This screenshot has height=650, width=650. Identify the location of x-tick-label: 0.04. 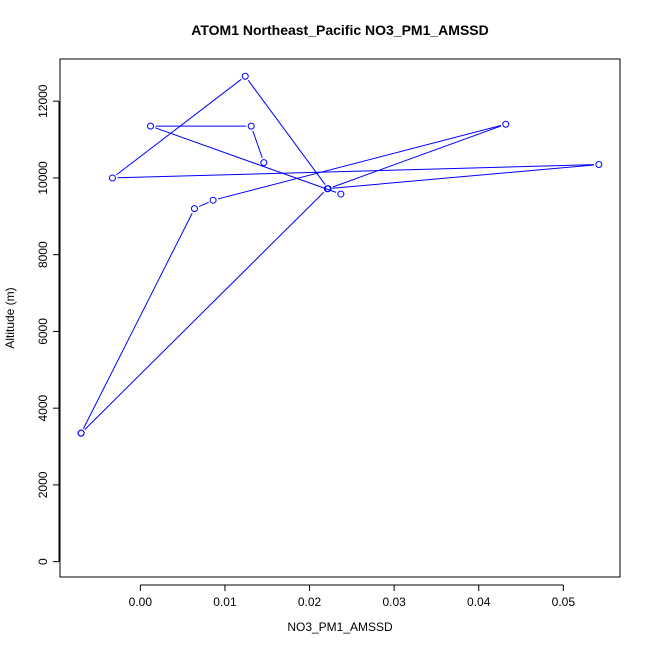
(479, 602).